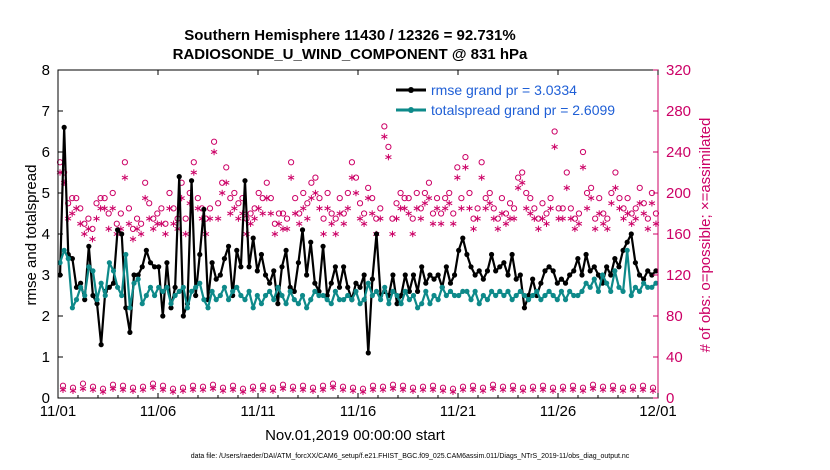 The height and width of the screenshot is (470, 830). What do you see at coordinates (46, 234) in the screenshot?
I see `y-tick-label: 4` at bounding box center [46, 234].